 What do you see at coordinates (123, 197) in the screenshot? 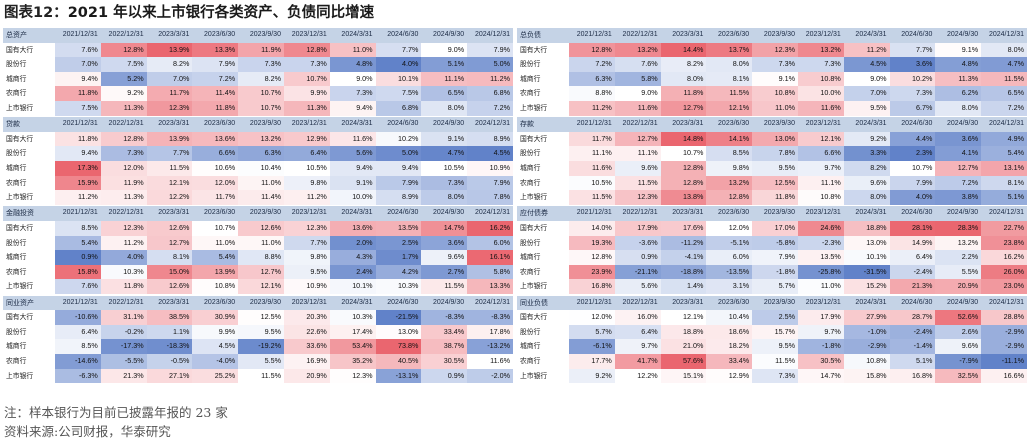
I see `data-cell: 11.3%` at bounding box center [123, 197].